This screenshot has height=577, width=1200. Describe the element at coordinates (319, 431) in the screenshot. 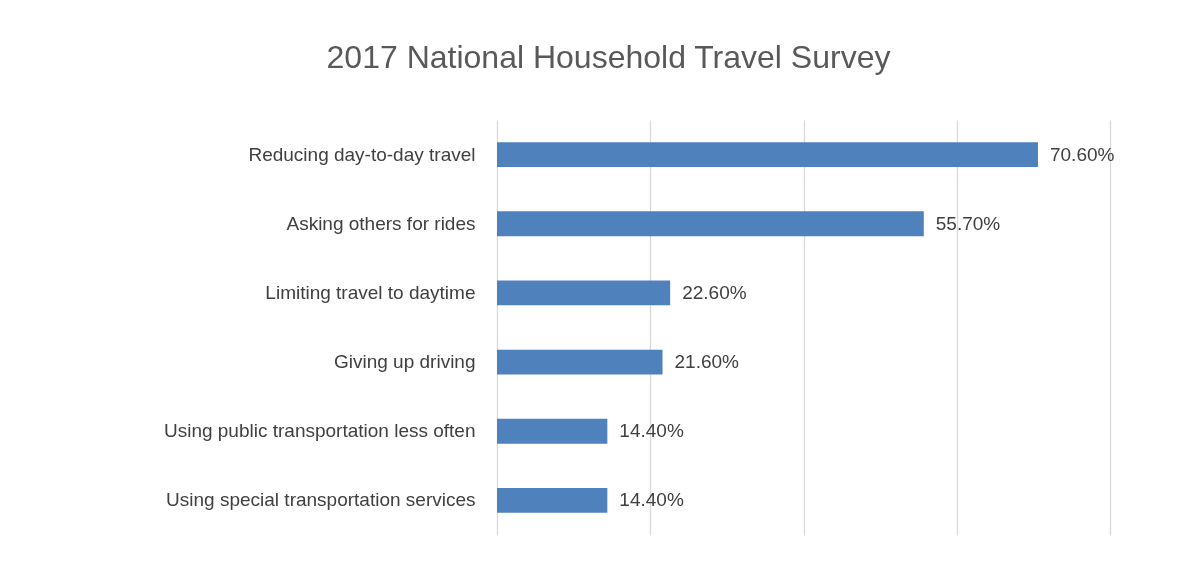

I see `y-tick-label: Using public transportation less often` at that location.